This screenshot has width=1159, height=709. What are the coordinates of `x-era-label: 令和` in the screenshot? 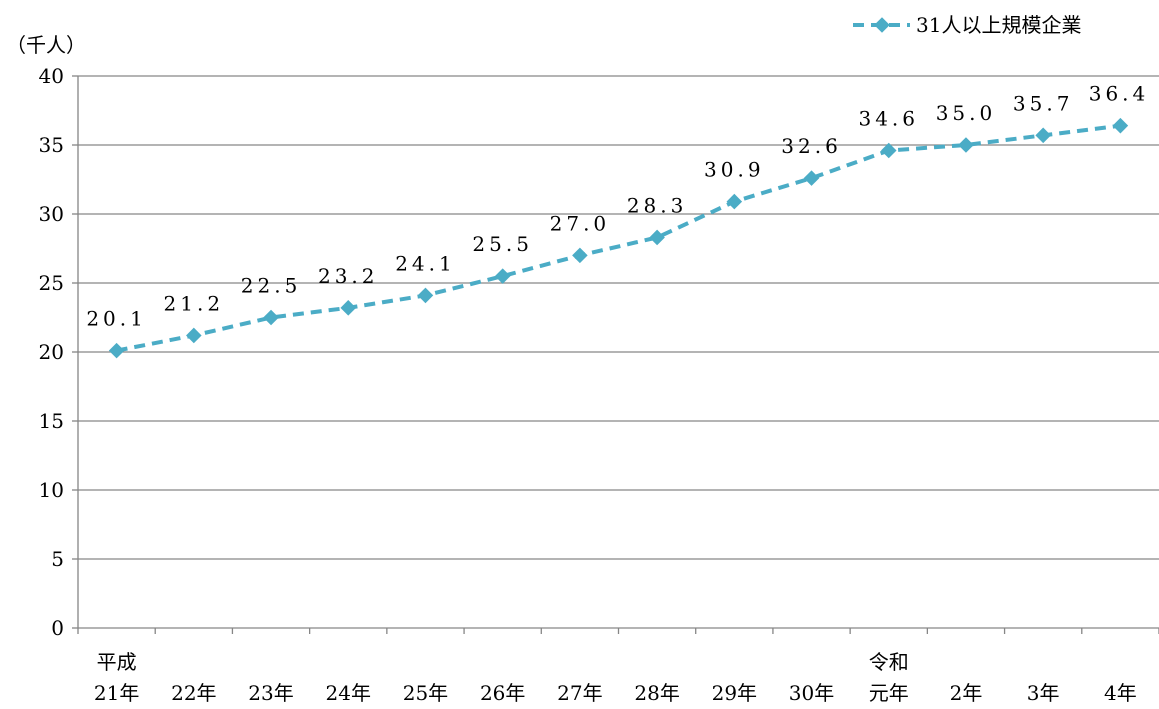 It's located at (889, 662).